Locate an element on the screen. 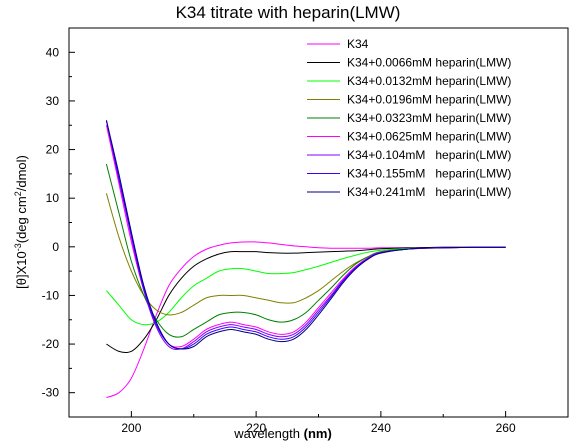 Image resolution: width=576 pixels, height=443 pixels. y-axis-label-main: [θ]X10 is located at coordinates (21, 270).